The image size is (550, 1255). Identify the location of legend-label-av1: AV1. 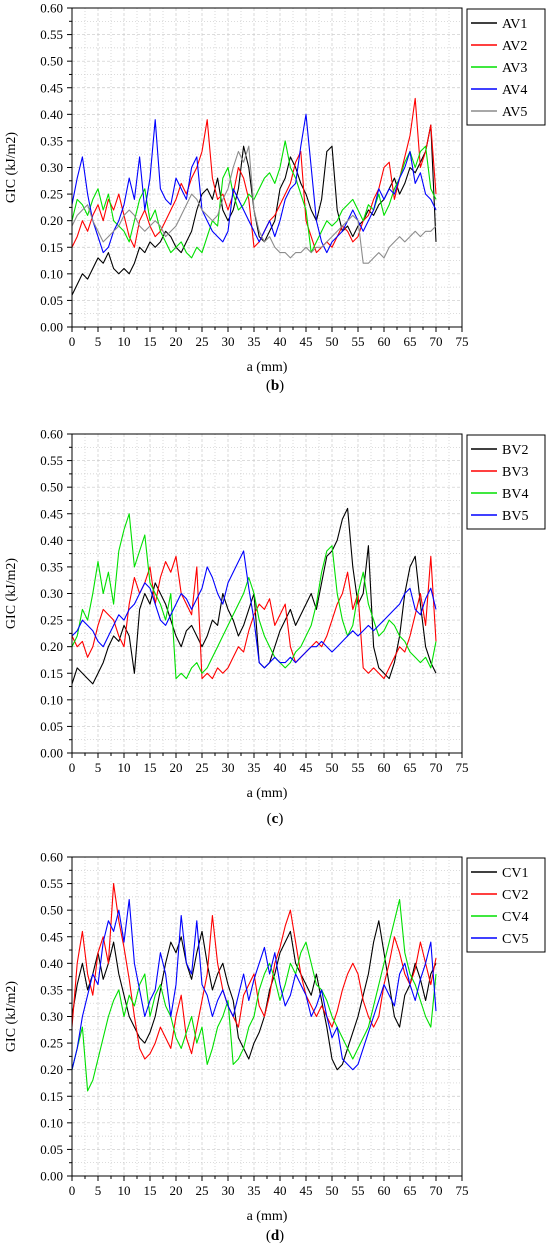
(514, 24).